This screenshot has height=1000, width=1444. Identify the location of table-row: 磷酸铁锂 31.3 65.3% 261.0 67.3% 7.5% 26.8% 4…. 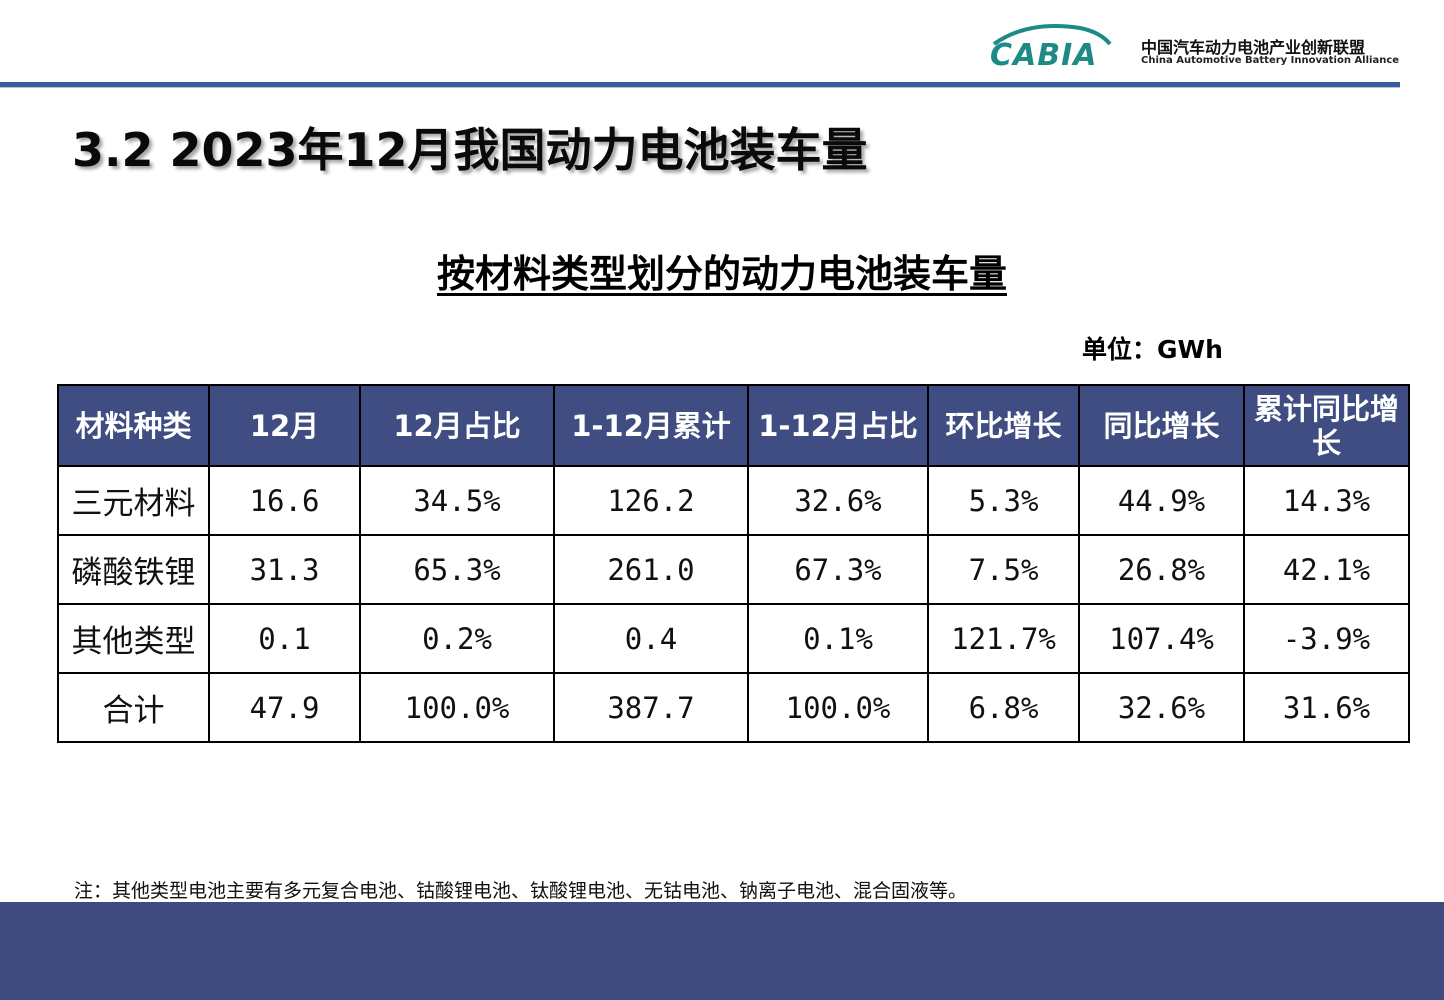
(733, 569).